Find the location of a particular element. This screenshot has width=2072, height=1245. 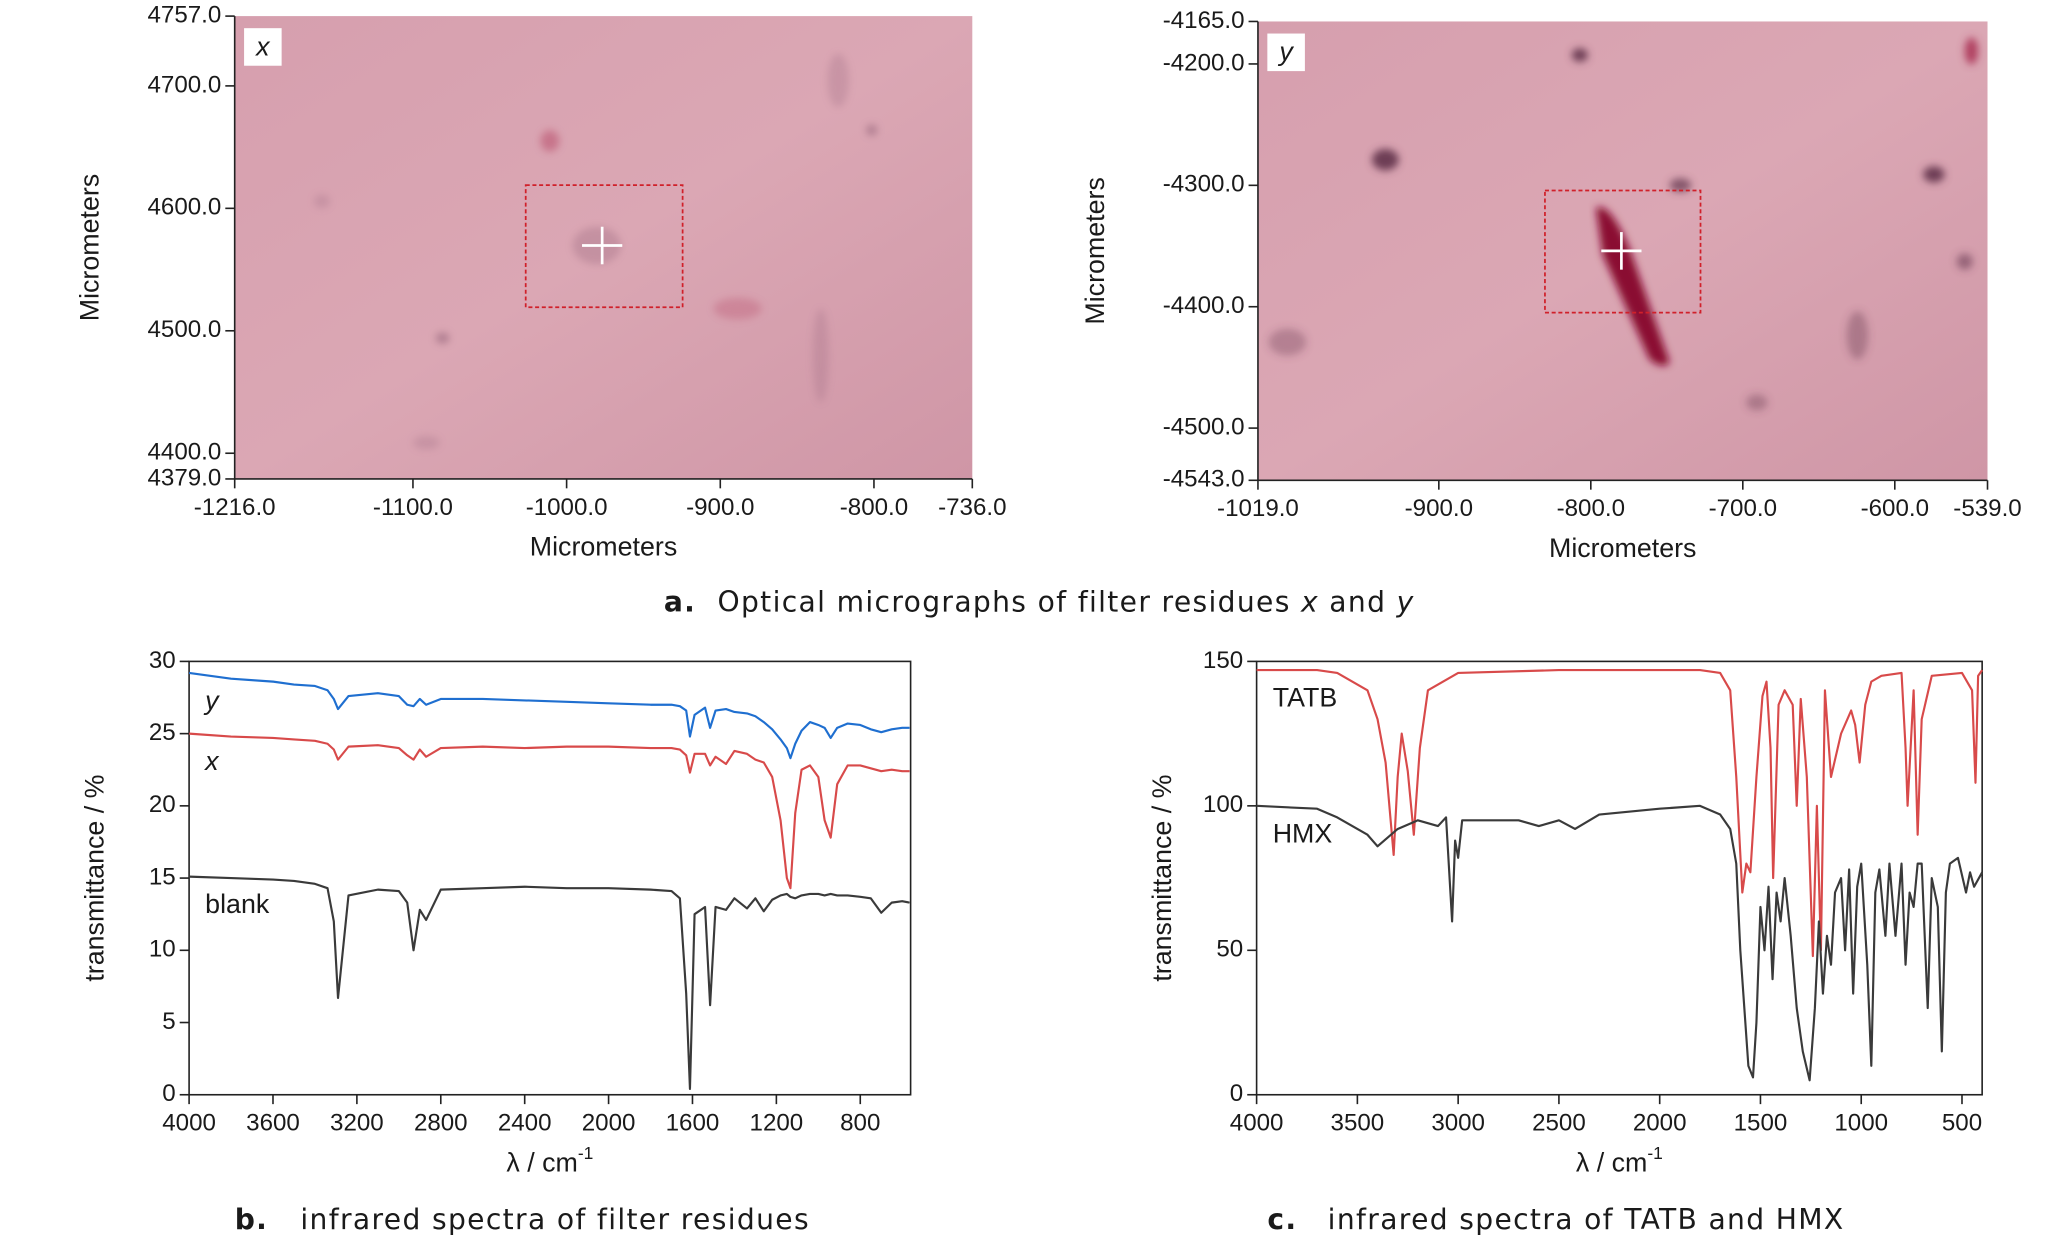

y-tick-label: 4400.0 is located at coordinates (184, 452).